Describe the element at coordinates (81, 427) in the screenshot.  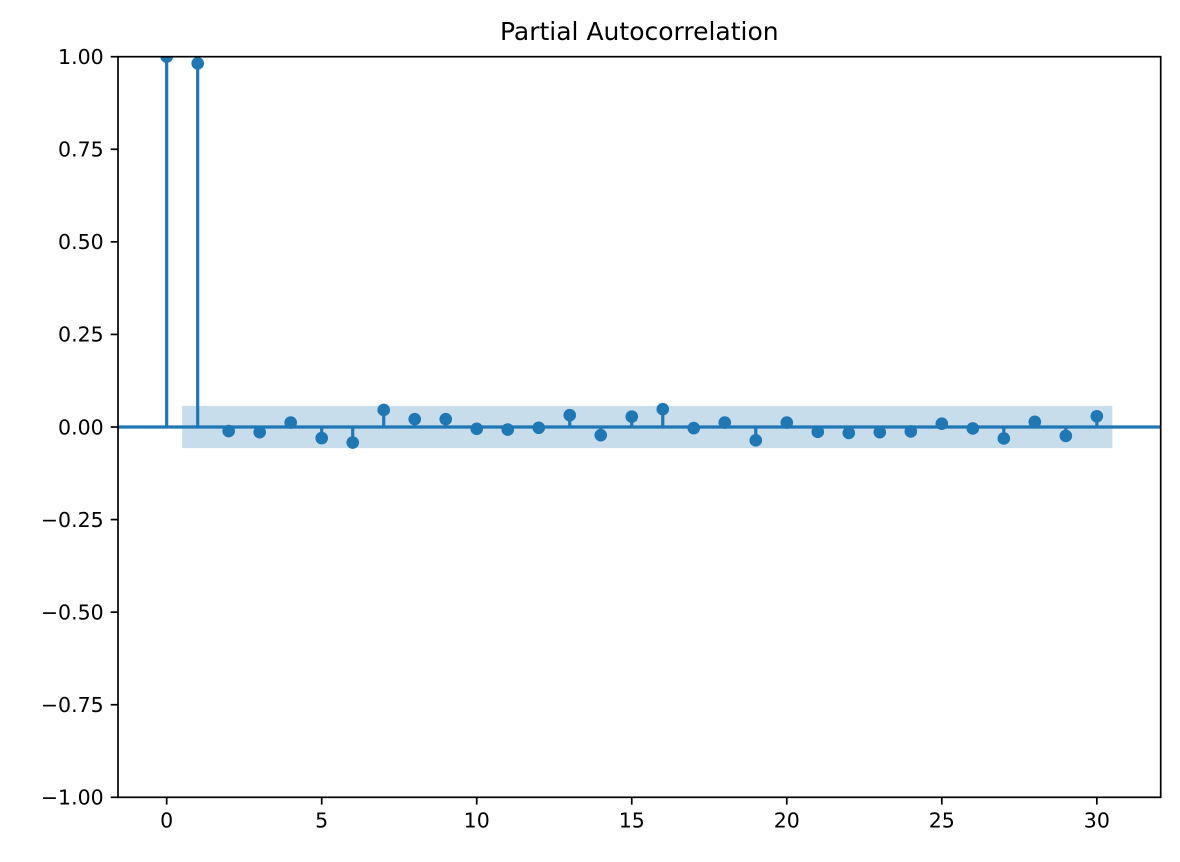
I see `y-tick-label: 0.00` at that location.